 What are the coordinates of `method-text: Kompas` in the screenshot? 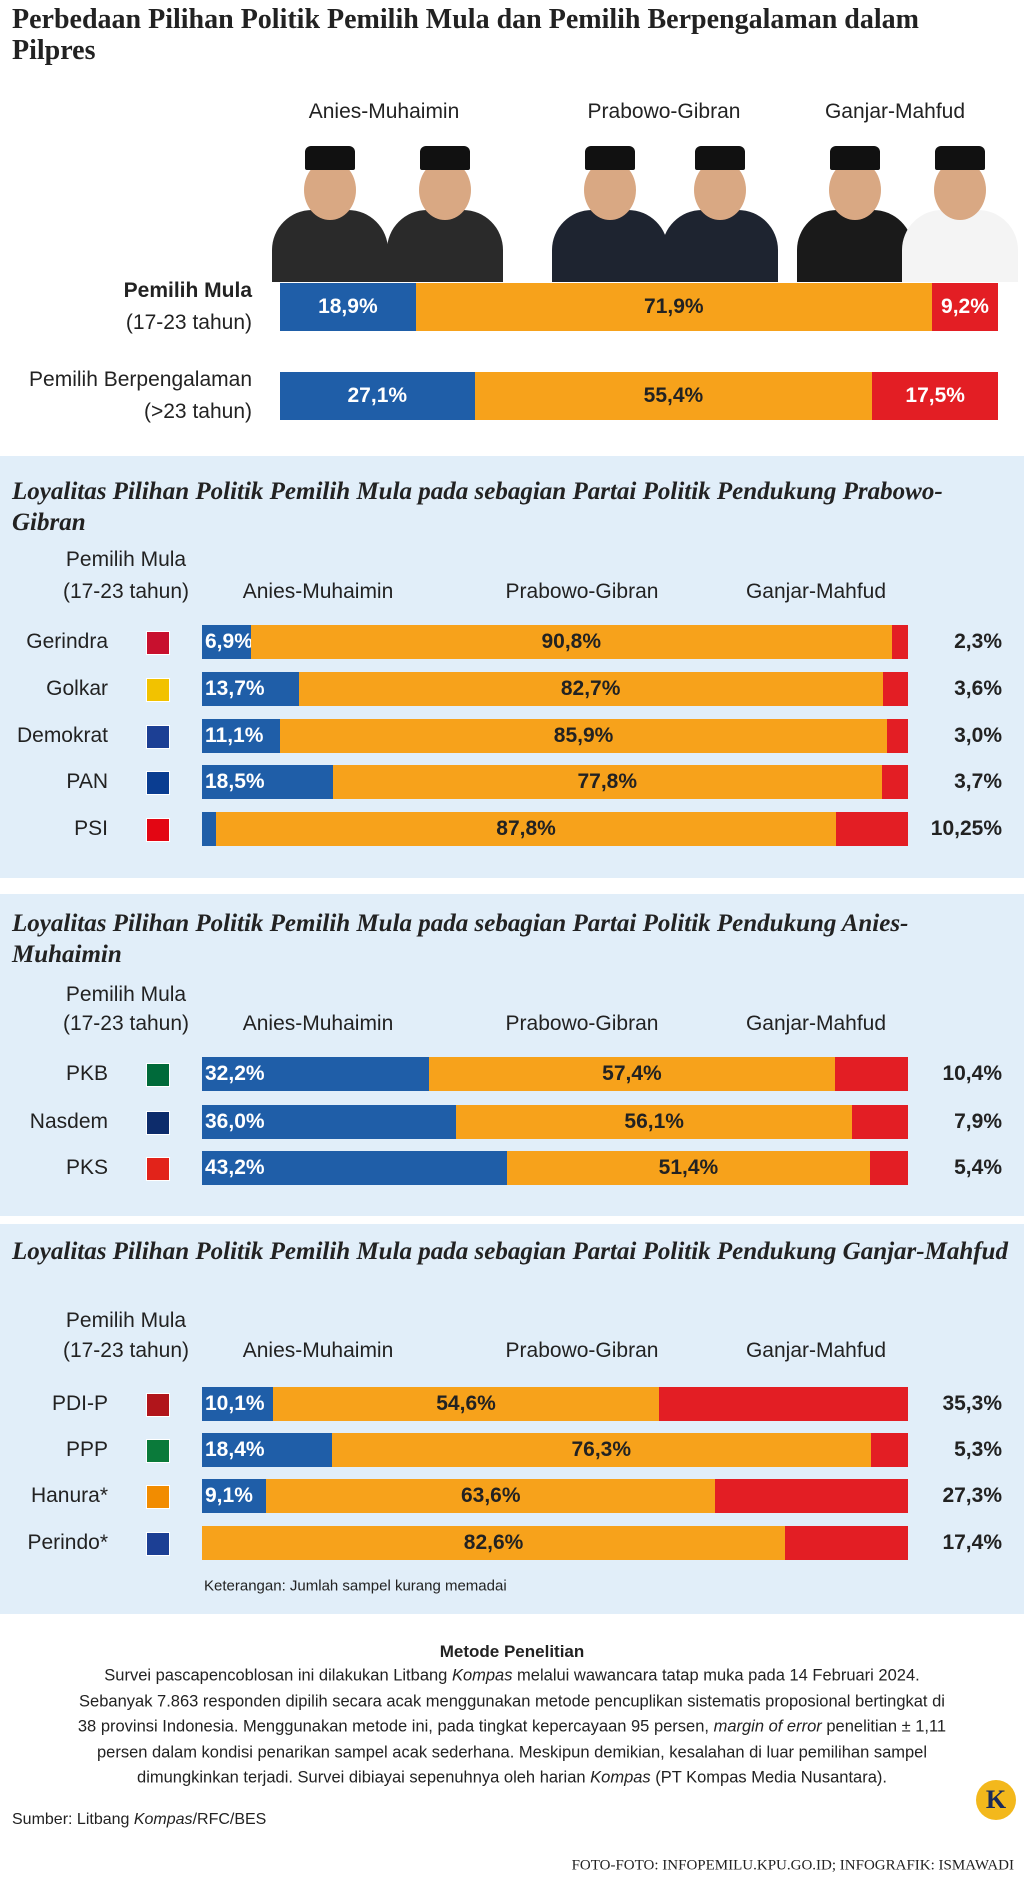 It's located at (620, 1777).